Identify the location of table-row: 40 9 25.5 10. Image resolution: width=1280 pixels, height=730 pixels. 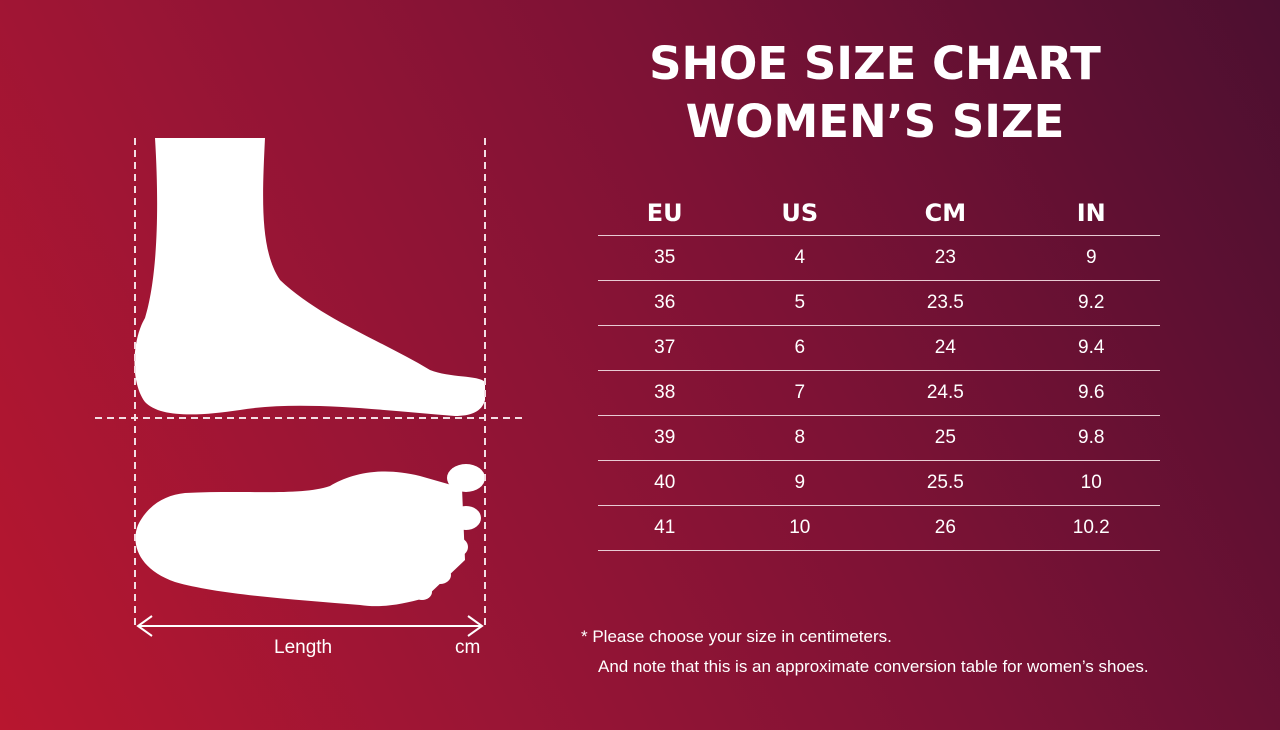
(879, 483).